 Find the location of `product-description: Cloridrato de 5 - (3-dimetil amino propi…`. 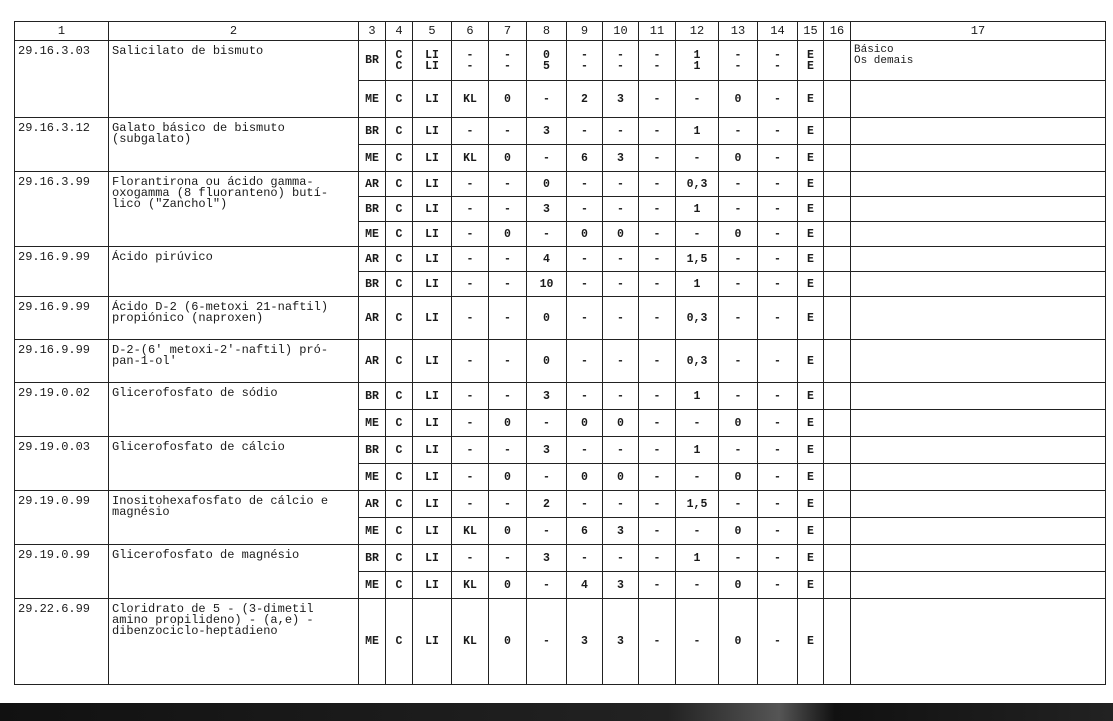

product-description: Cloridrato de 5 - (3-dimetil amino propi… is located at coordinates (233, 641).